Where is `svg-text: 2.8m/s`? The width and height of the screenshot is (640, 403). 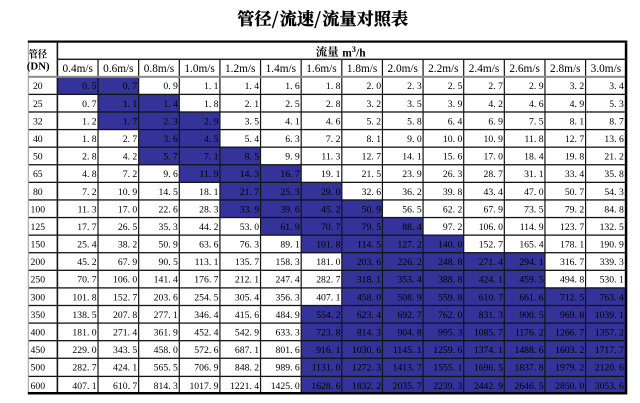 svg-text: 2.8m/s is located at coordinates (565, 69).